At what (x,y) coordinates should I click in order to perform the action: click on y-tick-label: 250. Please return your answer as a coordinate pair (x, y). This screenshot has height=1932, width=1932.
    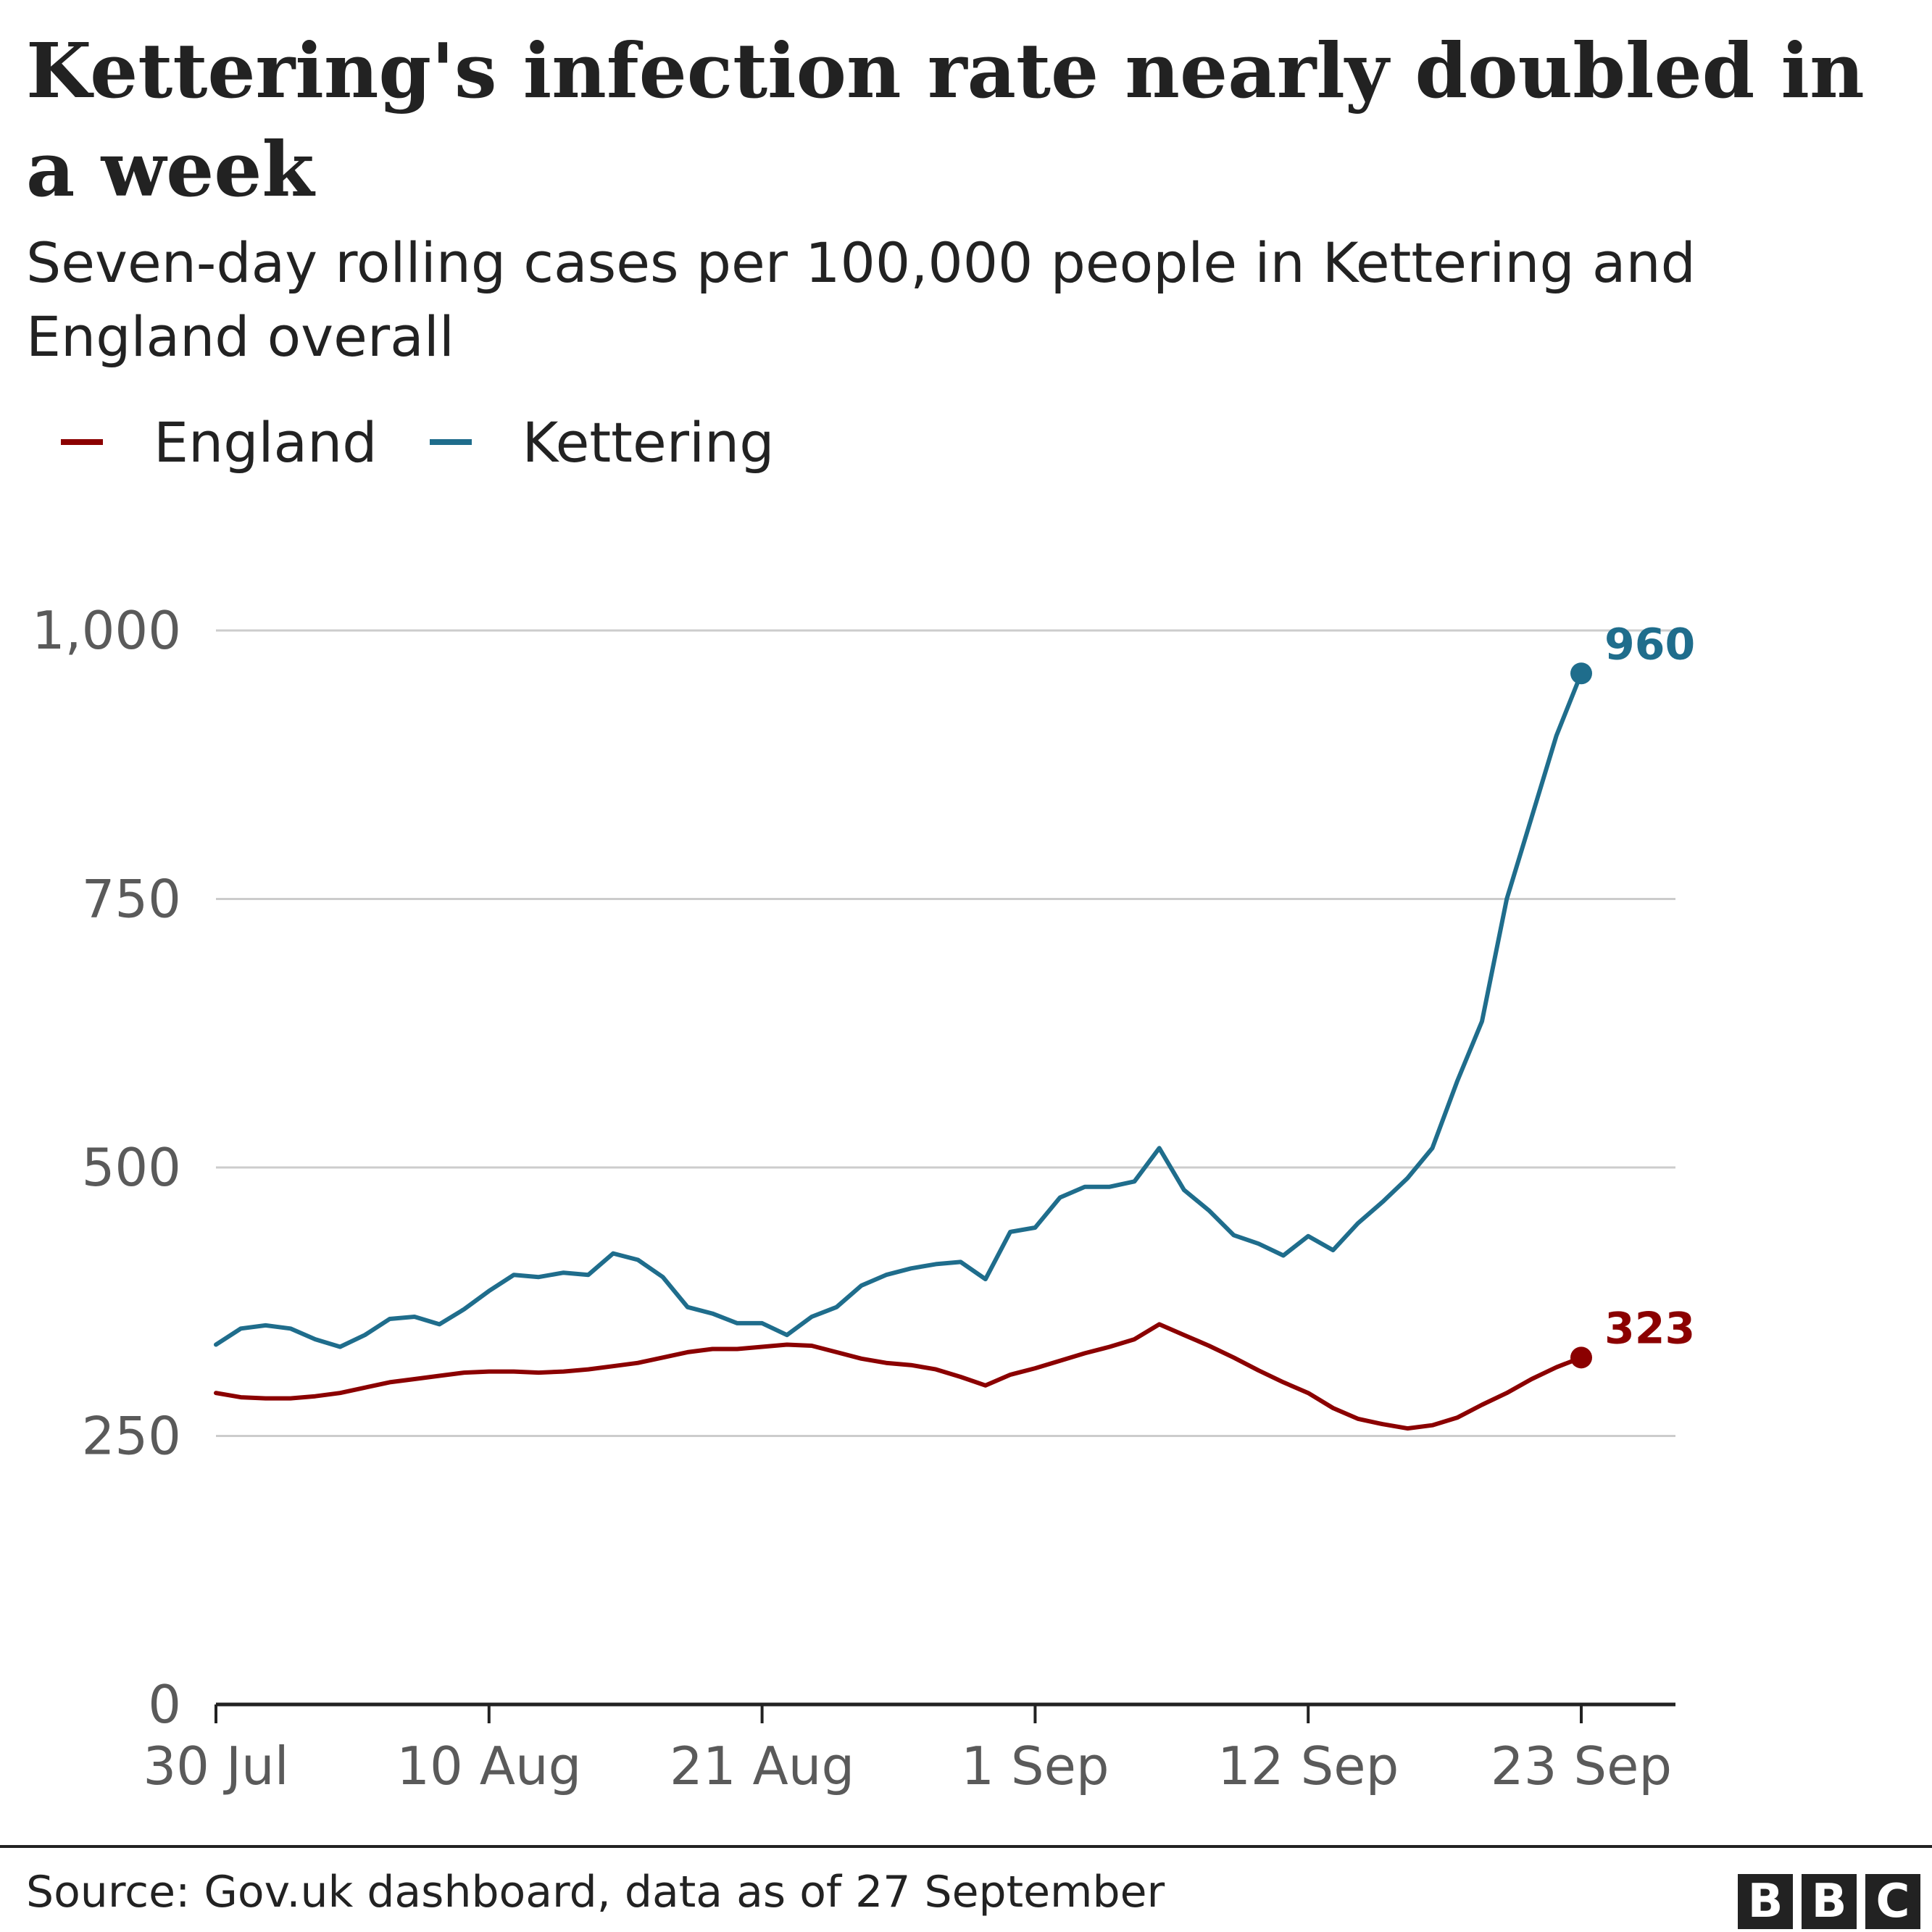
    Looking at the image, I should click on (131, 1437).